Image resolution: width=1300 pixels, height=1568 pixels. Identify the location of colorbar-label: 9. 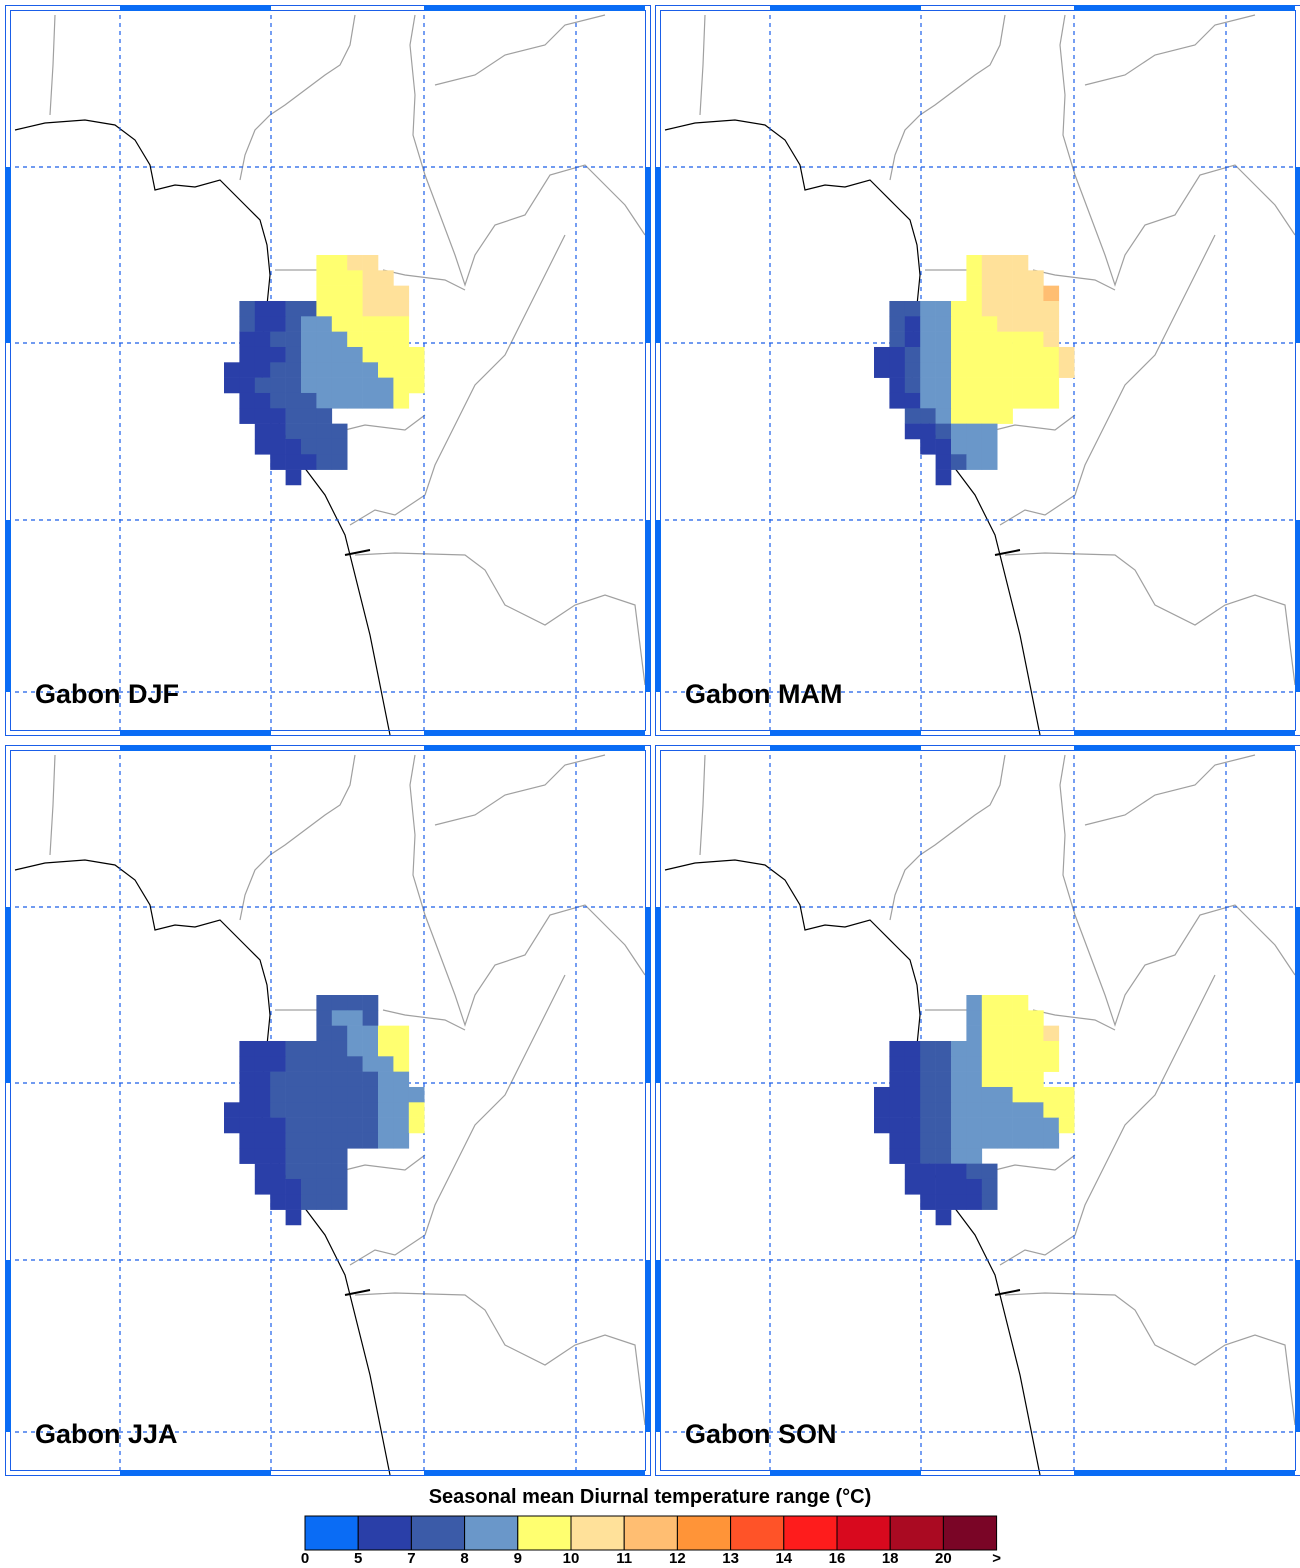
(518, 1558).